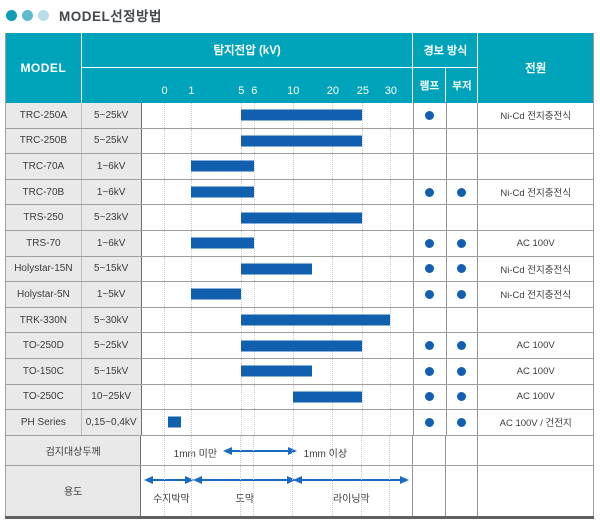  What do you see at coordinates (325, 454) in the screenshot?
I see `thickness-right-text: 1mm 이상` at bounding box center [325, 454].